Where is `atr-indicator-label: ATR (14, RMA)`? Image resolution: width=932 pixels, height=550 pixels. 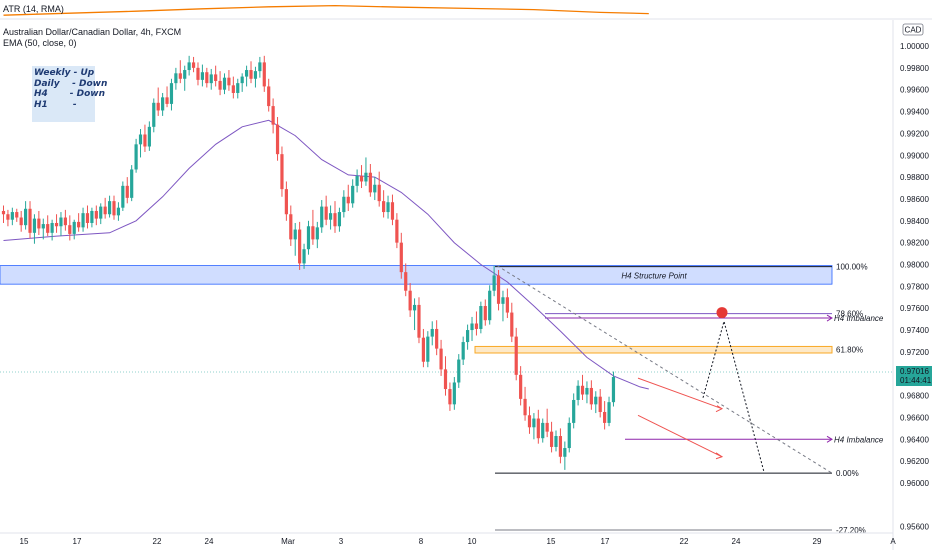 atr-indicator-label: ATR (14, RMA) is located at coordinates (33, 9).